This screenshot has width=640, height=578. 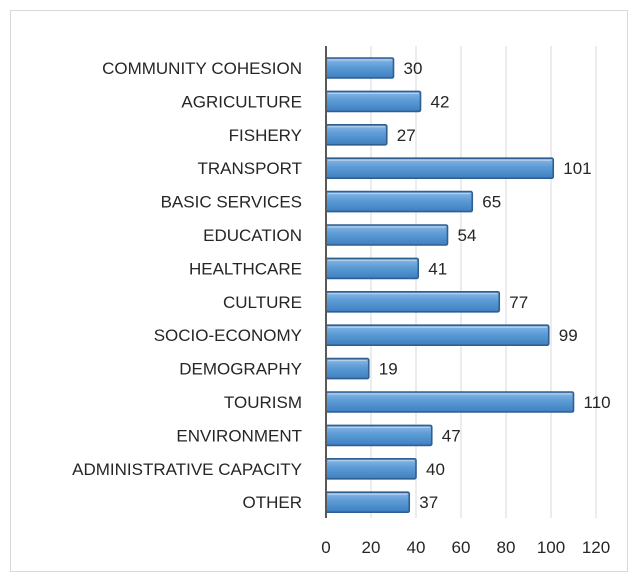 I want to click on category-label: ADMINISTRATIVE CAPACITY, so click(x=187, y=469).